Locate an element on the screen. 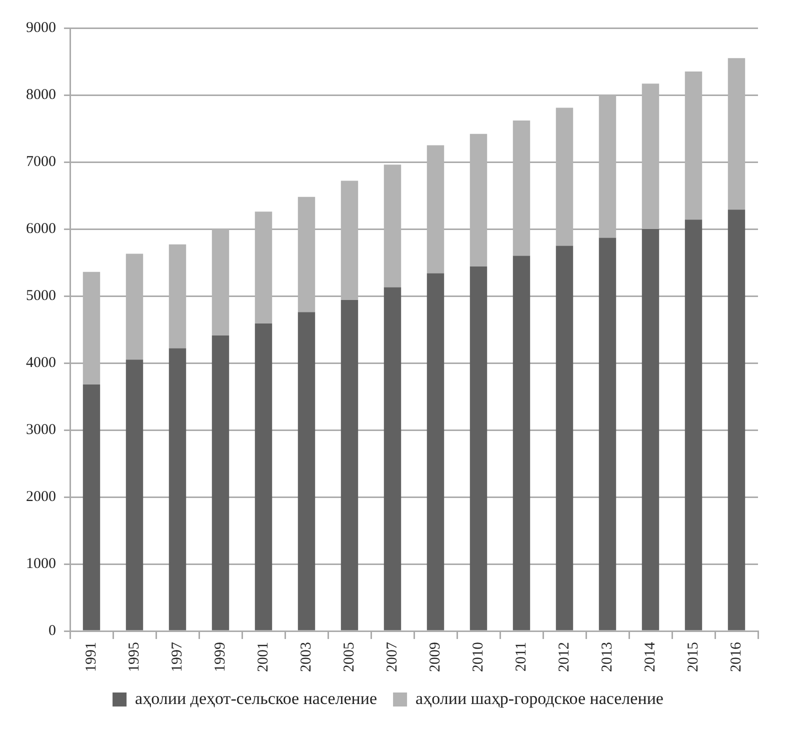 This screenshot has width=792, height=745. x-tick-label: 1999 is located at coordinates (220, 657).